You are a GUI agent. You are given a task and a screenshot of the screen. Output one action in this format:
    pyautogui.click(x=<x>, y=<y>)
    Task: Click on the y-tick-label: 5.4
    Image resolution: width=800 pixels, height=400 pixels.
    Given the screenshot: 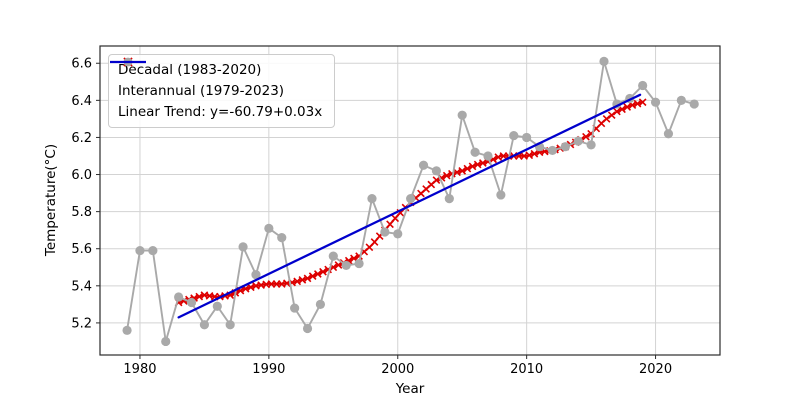 What is the action you would take?
    pyautogui.click(x=81, y=286)
    